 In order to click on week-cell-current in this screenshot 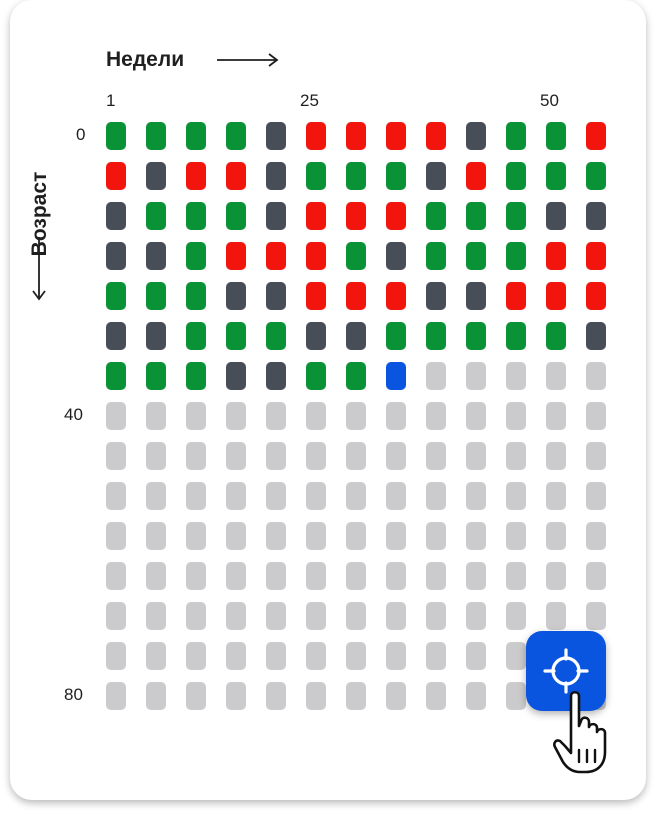, I will do `click(396, 376)`.